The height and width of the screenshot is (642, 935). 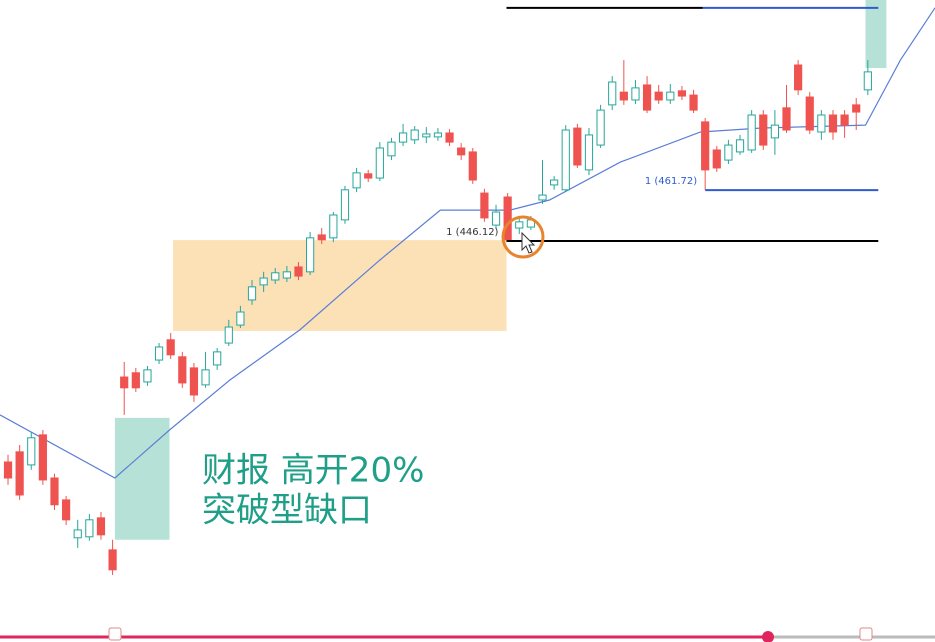 I want to click on annotation: 突破型缺口, so click(x=287, y=511).